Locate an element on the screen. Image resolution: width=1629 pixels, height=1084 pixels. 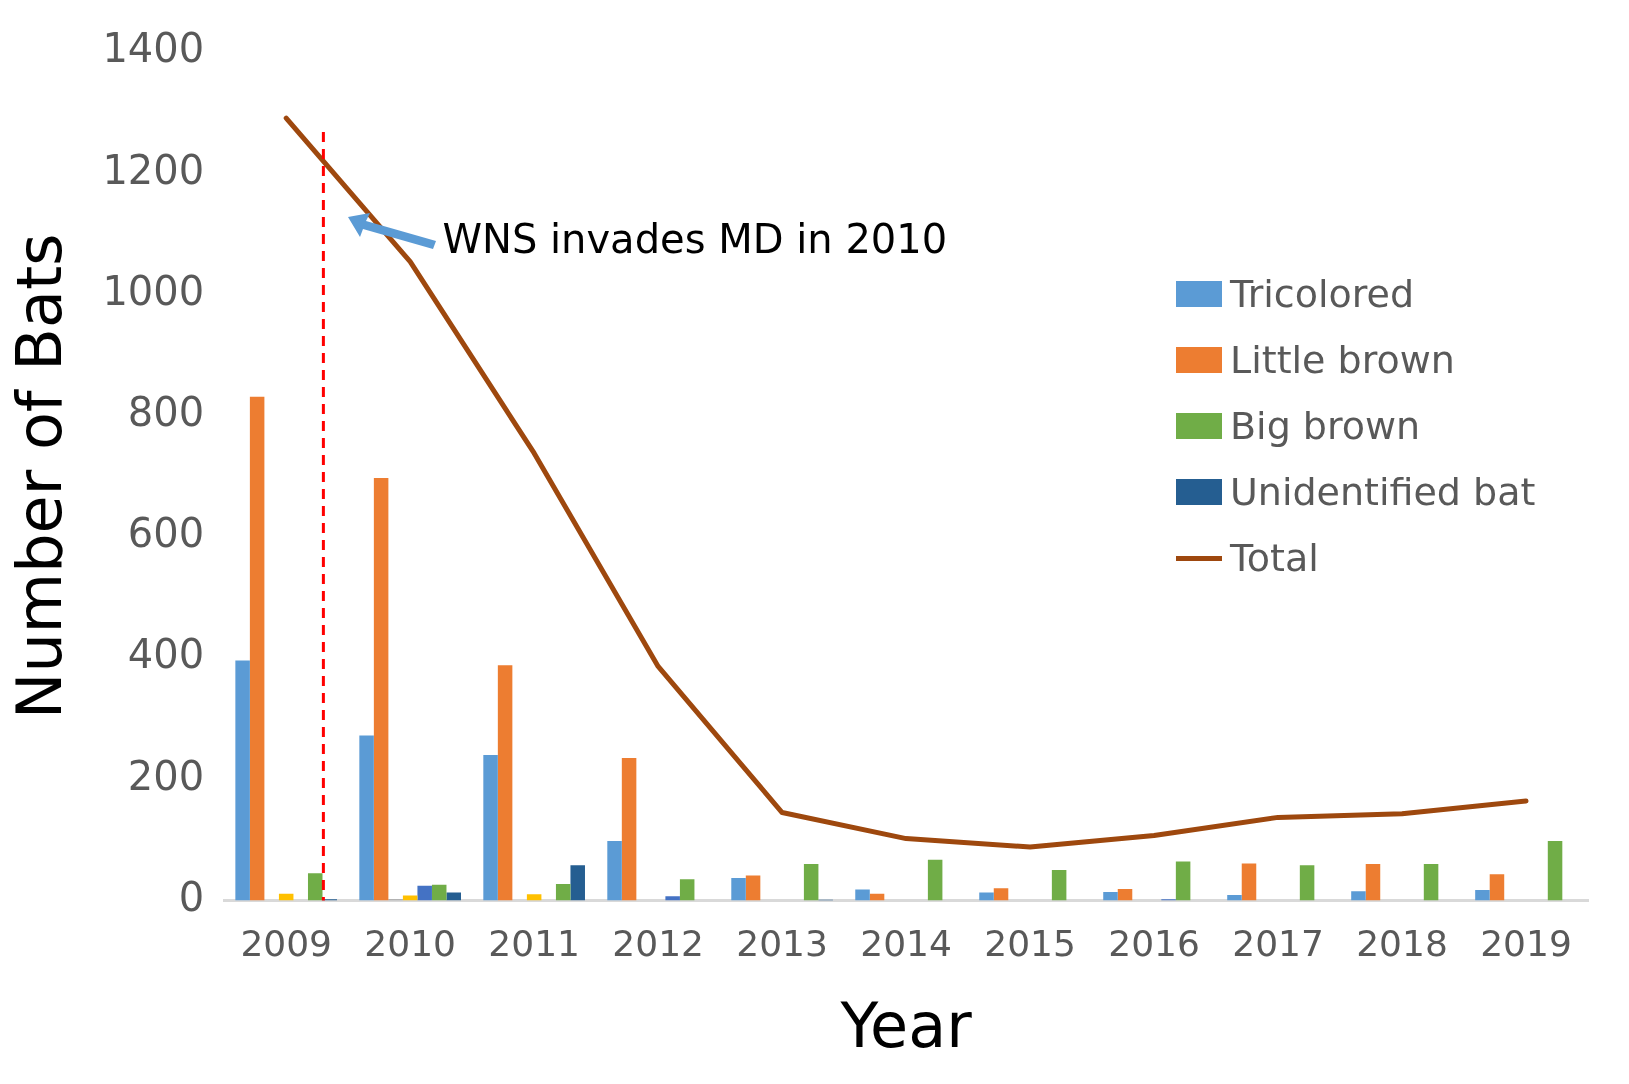
x-tick-label: 2012 is located at coordinates (658, 944).